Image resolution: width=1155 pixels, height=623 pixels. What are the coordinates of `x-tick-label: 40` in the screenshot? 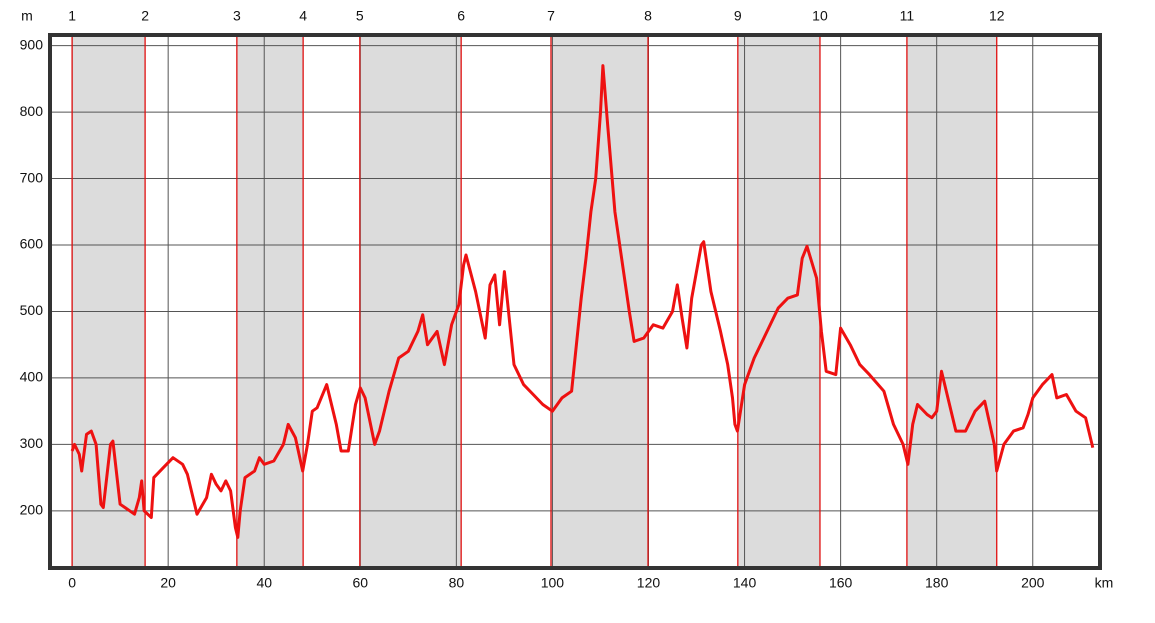 It's located at (264, 583).